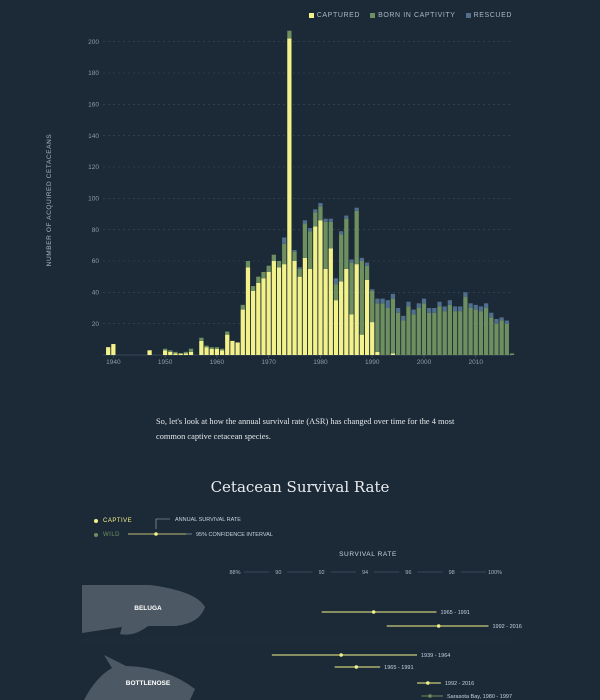 This screenshot has width=600, height=700. I want to click on legend-captured-label: CAPTURED, so click(338, 15).